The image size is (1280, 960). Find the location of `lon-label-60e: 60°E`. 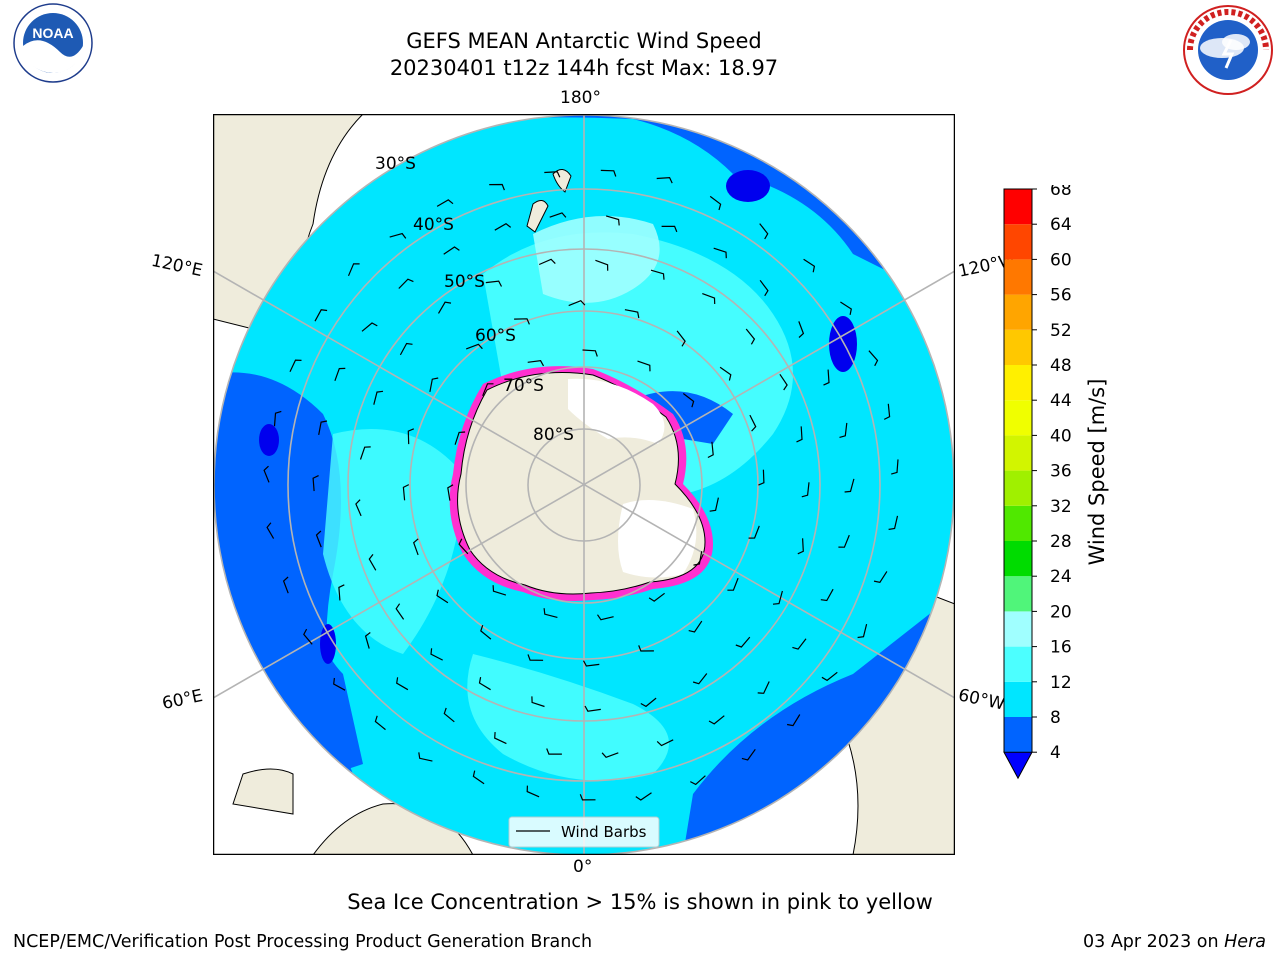

lon-label-60e: 60°E is located at coordinates (182, 700).